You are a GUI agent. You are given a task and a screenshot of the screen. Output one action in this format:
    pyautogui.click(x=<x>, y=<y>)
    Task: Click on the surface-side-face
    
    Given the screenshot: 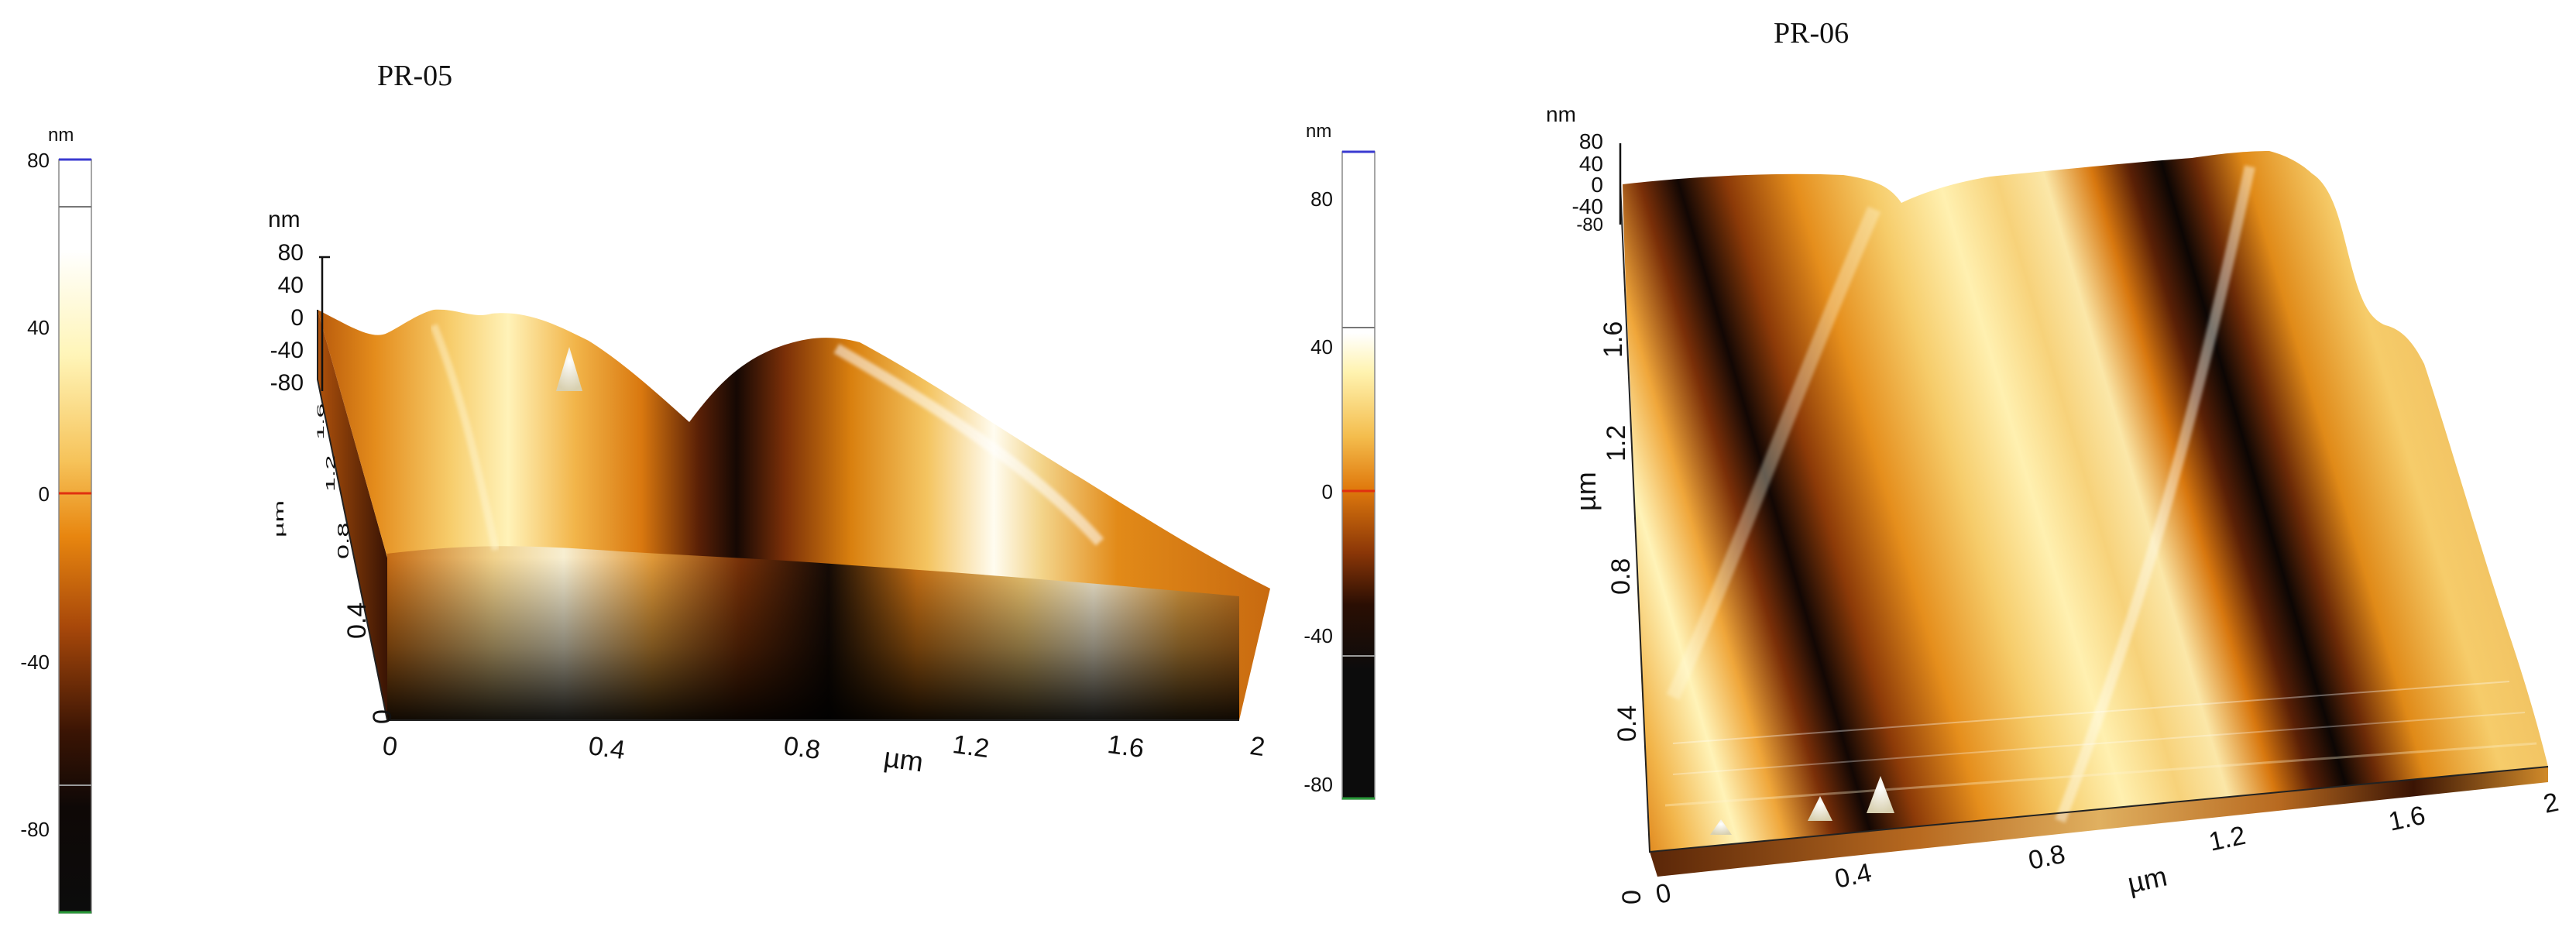 What is the action you would take?
    pyautogui.click(x=352, y=515)
    